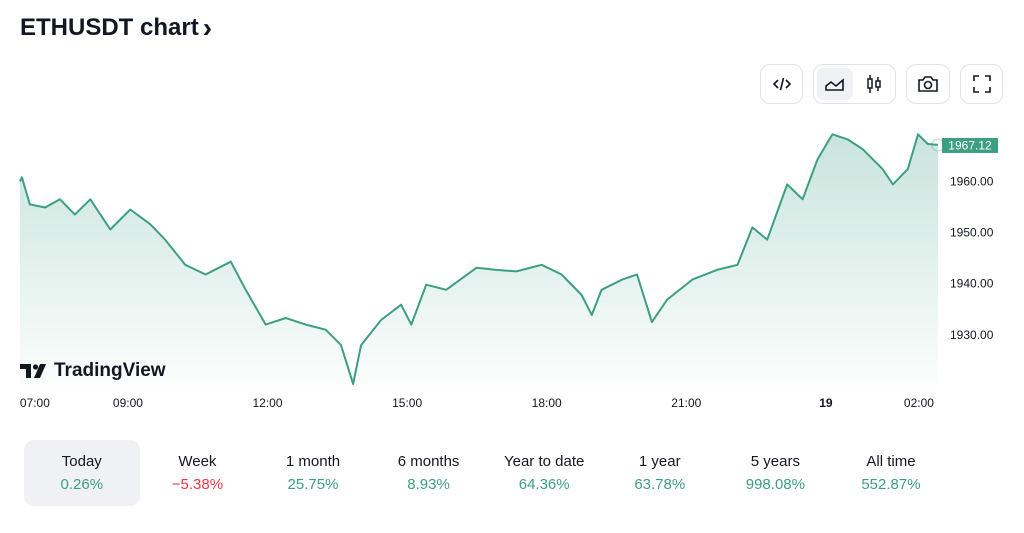  Describe the element at coordinates (544, 473) in the screenshot. I see `period-tab-year-to-date: Year to date 64.36%` at that location.